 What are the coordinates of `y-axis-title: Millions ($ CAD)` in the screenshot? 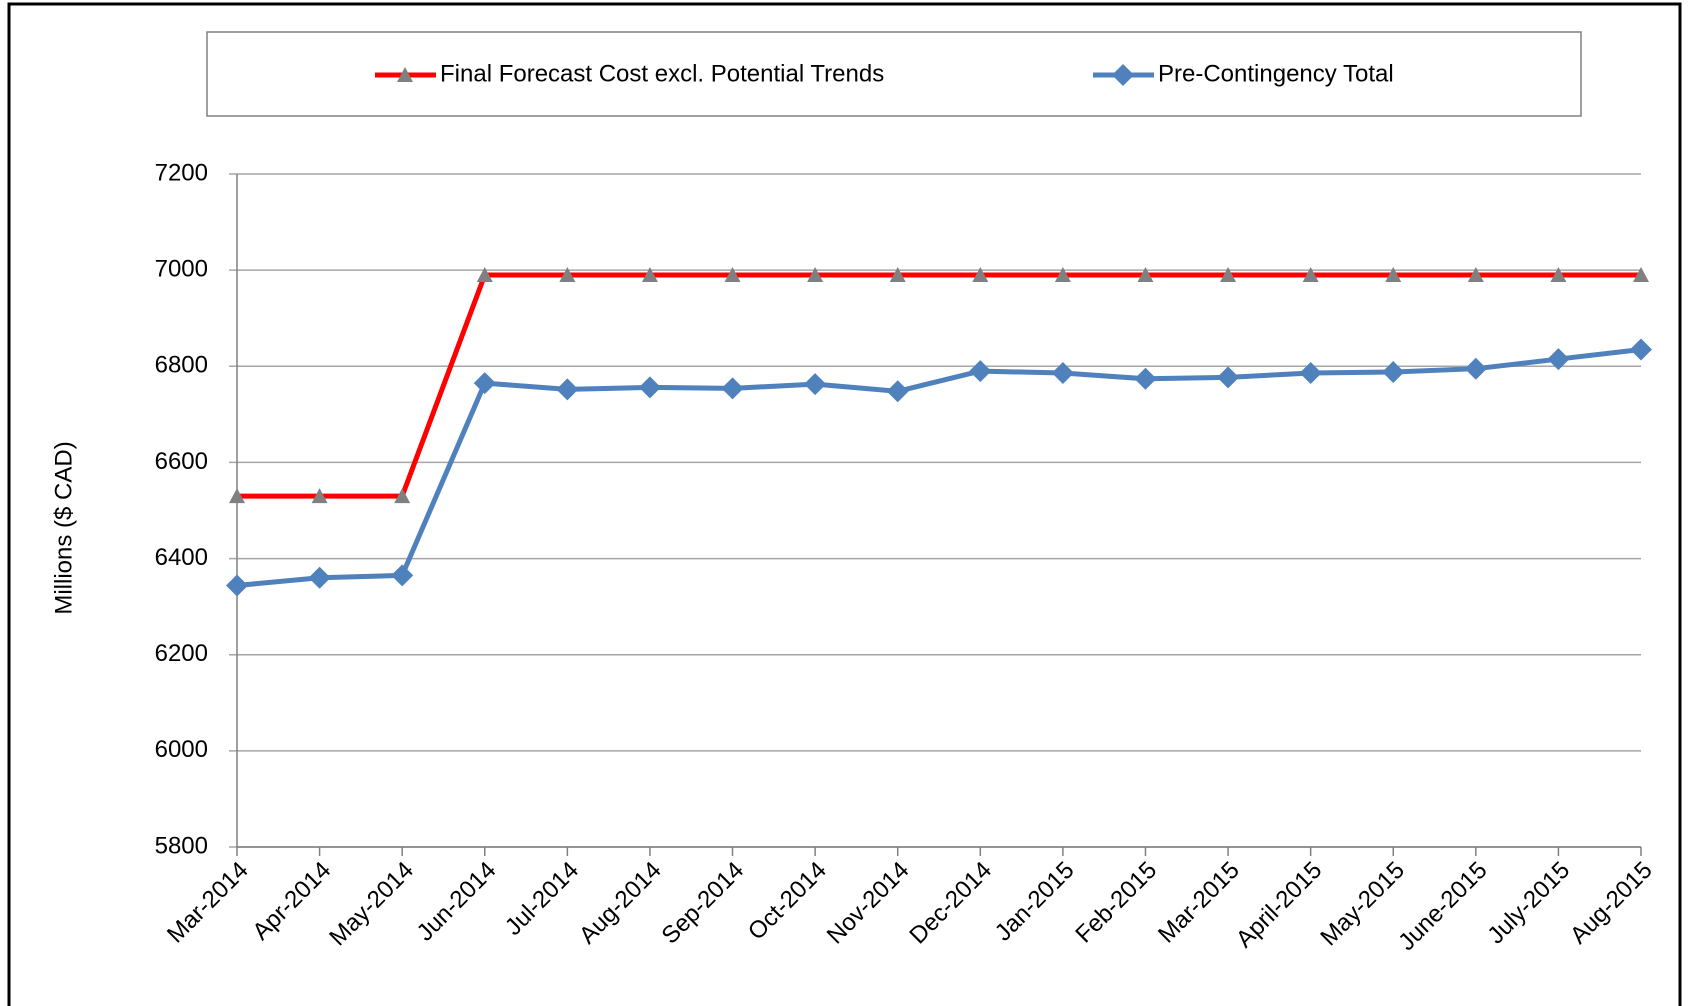 It's located at (63, 527).